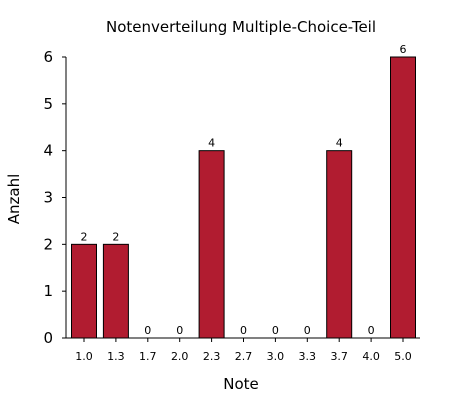  Describe the element at coordinates (403, 49) in the screenshot. I see `data-label: 6` at that location.